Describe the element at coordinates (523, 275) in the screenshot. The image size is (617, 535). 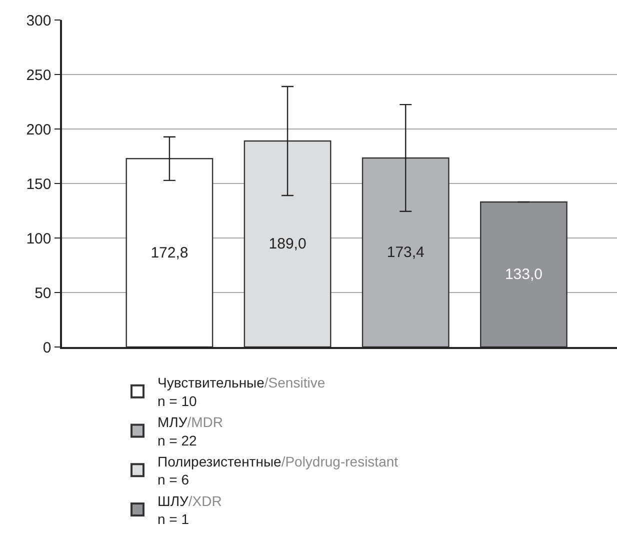
I see `data-label: 133,0` at that location.